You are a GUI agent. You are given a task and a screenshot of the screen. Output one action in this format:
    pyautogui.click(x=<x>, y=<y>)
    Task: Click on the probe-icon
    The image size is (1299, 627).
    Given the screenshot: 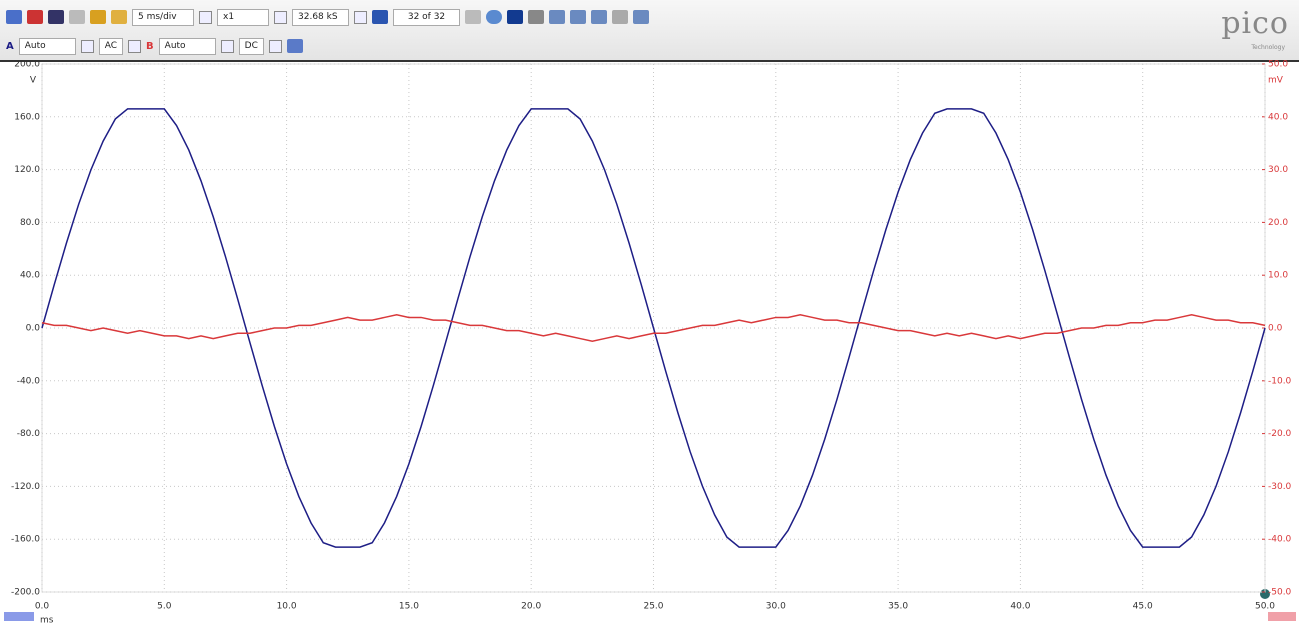 What is the action you would take?
    pyautogui.click(x=98, y=17)
    